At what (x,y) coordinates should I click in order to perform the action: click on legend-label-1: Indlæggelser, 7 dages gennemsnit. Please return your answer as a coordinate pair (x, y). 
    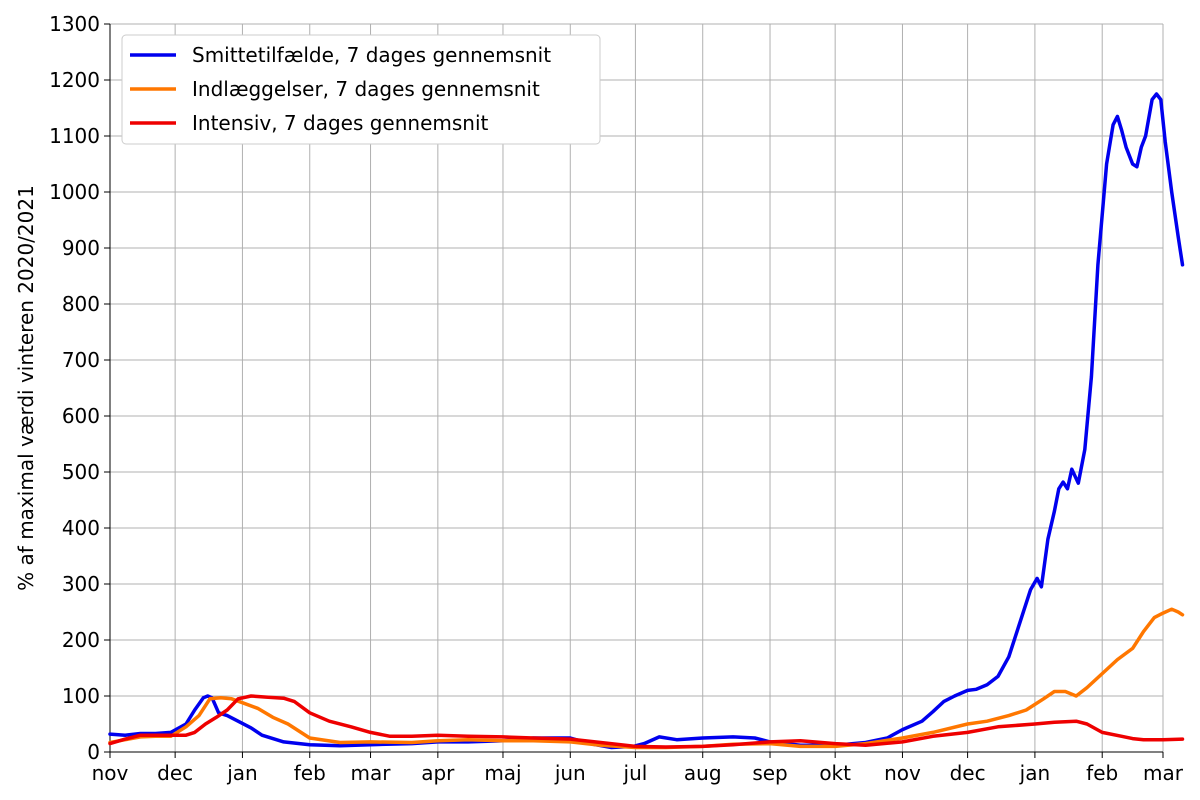
    Looking at the image, I should click on (366, 89).